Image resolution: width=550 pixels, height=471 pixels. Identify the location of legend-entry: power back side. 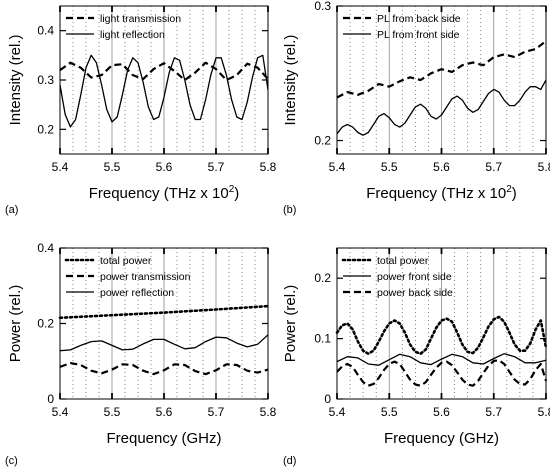
(415, 293).